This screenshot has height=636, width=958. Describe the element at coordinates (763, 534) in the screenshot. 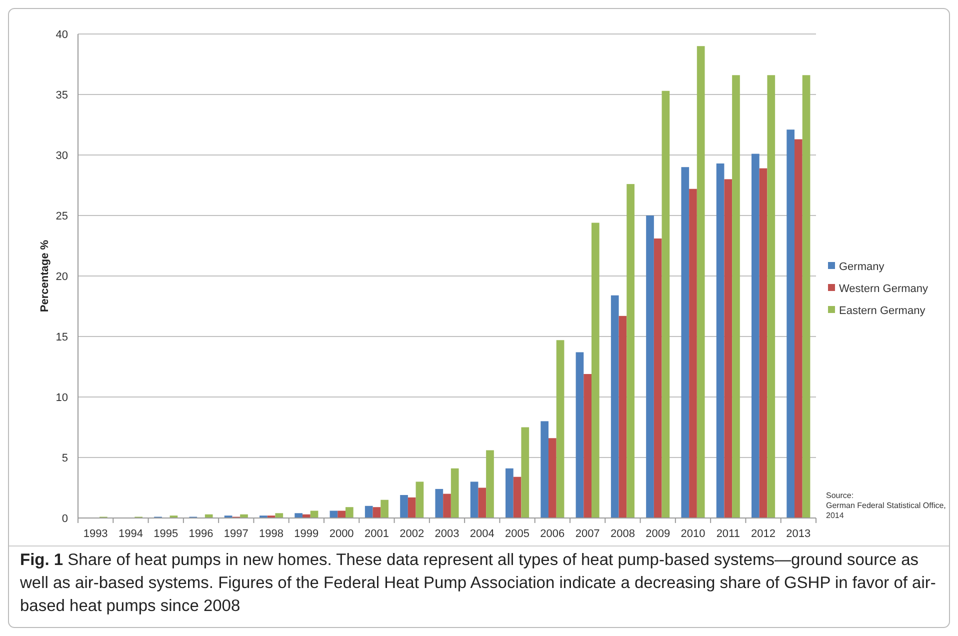

I see `x-tick-label: 2012` at that location.